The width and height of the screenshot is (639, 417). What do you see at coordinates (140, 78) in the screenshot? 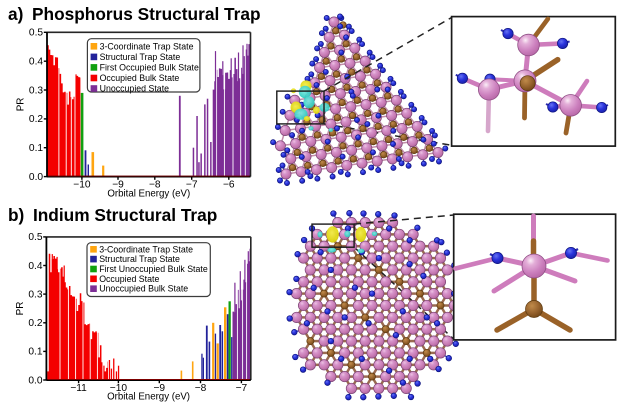
I see `svg-text: Occupied Bulk State` at bounding box center [140, 78].